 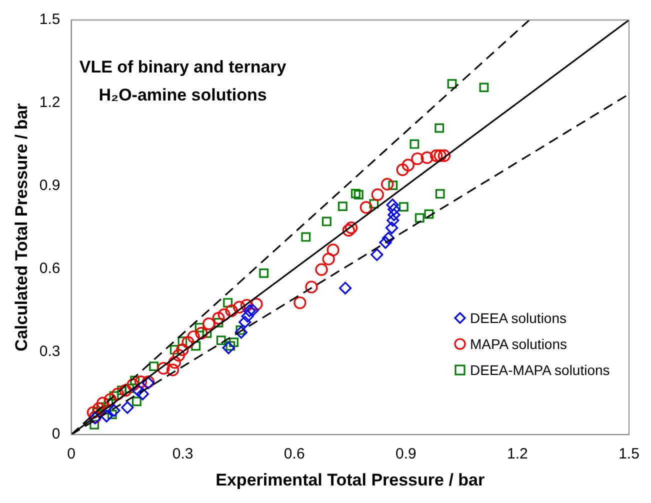 I want to click on annotation: VLE of binary and ternary, so click(x=183, y=67).